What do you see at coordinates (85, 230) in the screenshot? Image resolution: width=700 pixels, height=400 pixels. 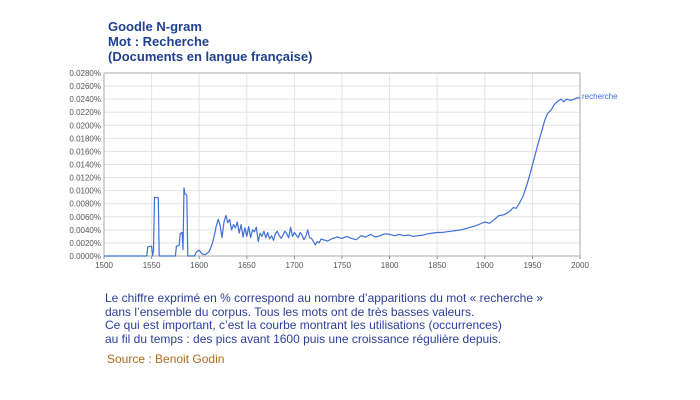 I see `y-tick-label: 0.0040%` at bounding box center [85, 230].